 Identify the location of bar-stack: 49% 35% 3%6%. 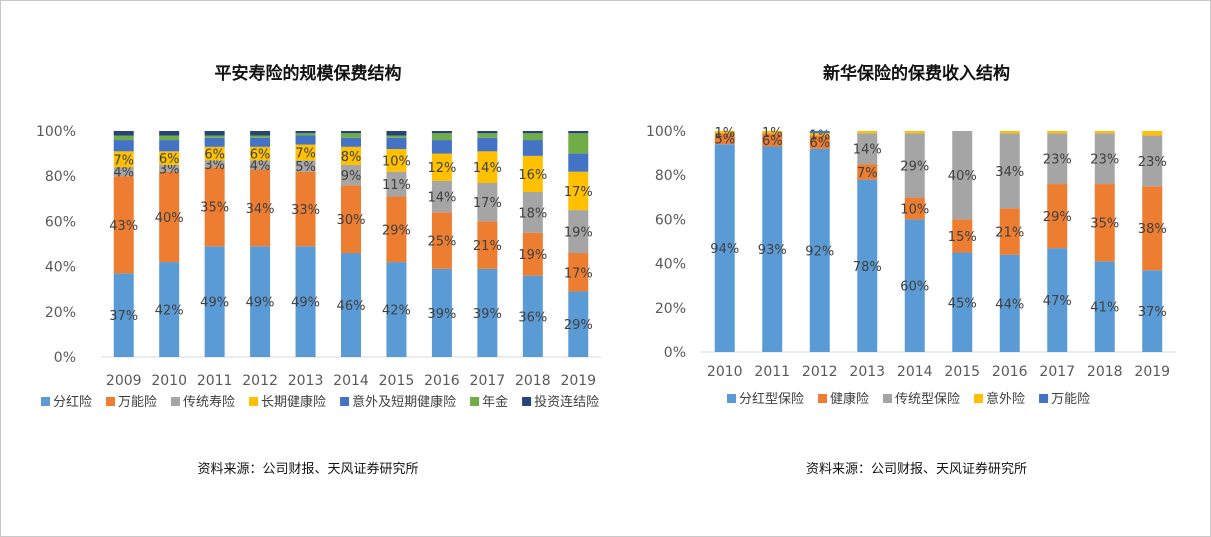
(214, 244).